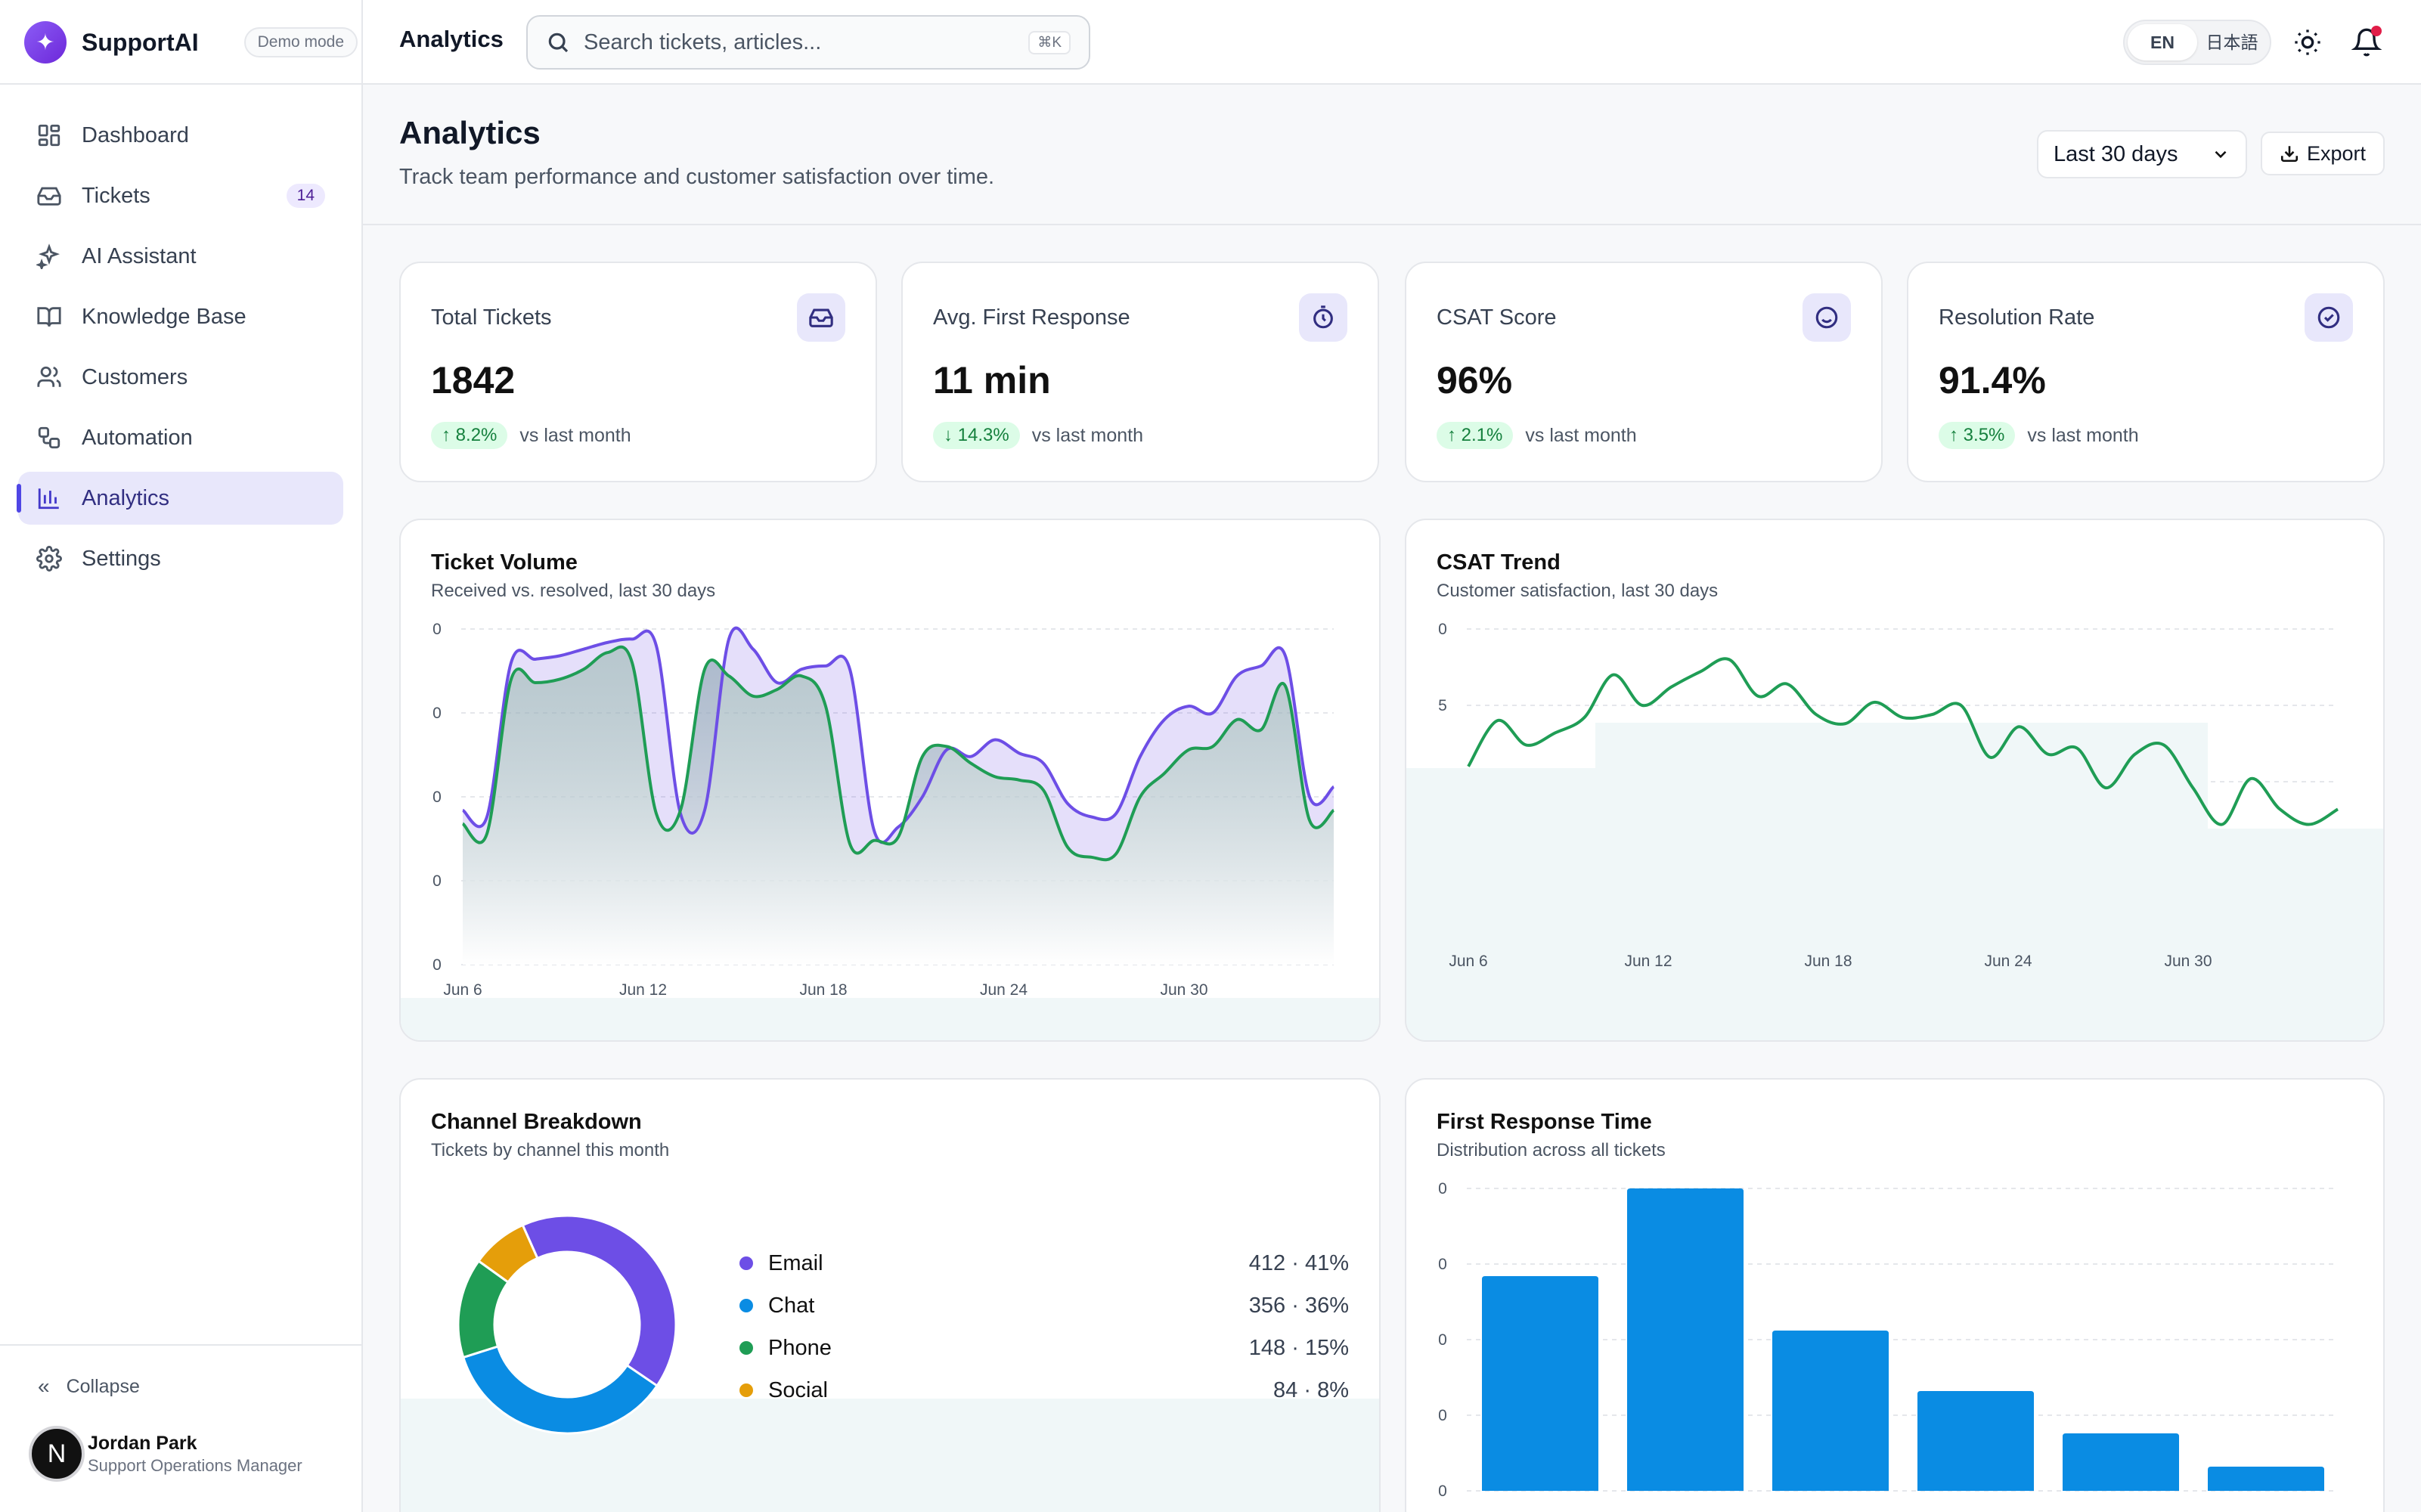 This screenshot has height=1512, width=2421. I want to click on sidebar-item-label: Settings, so click(121, 558).